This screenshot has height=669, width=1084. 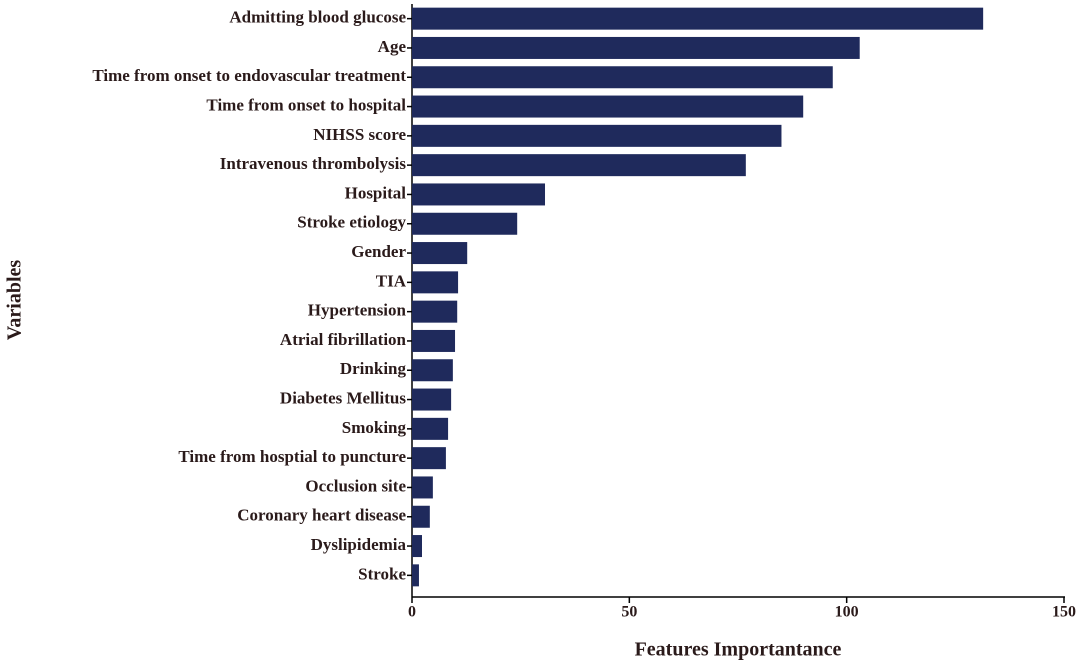 What do you see at coordinates (374, 427) in the screenshot?
I see `y-tick-label: Smoking` at bounding box center [374, 427].